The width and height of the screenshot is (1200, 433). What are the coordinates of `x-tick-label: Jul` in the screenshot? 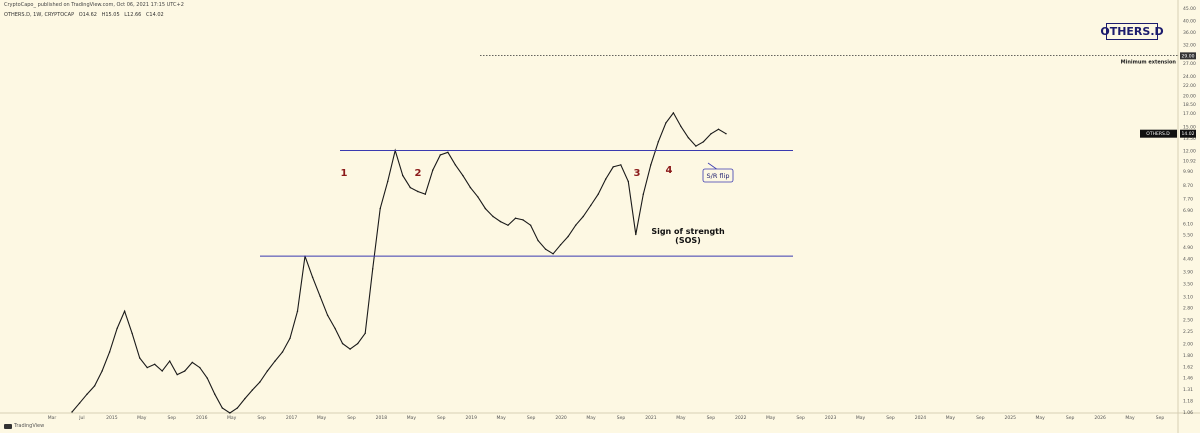 It's located at (81, 418).